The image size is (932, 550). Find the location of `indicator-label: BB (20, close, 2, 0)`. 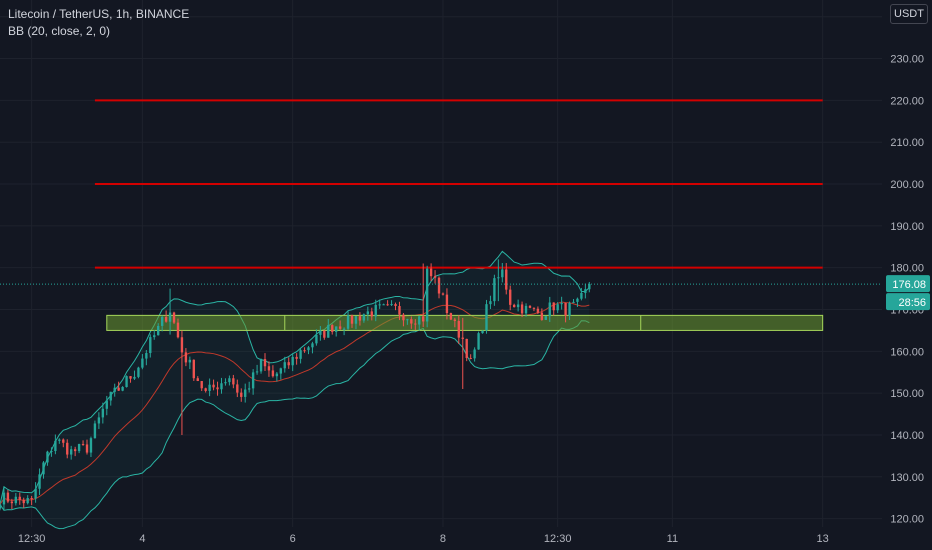

indicator-label: BB (20, close, 2, 0) is located at coordinates (59, 31).